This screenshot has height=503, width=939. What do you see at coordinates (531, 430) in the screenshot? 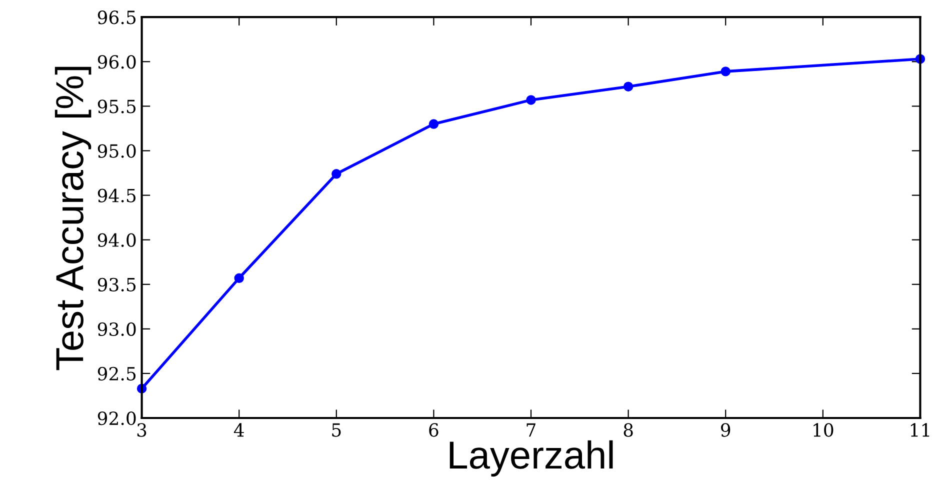
I see `x-tick-label: 7` at bounding box center [531, 430].